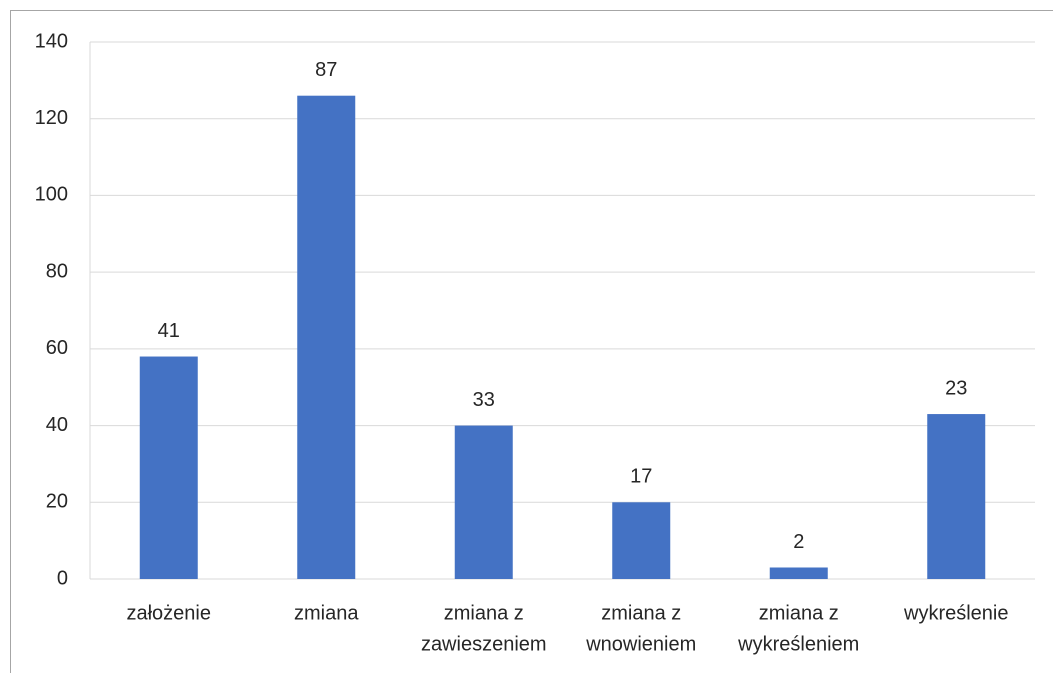 The height and width of the screenshot is (673, 1053). What do you see at coordinates (51, 195) in the screenshot?
I see `y-tick-label: 100` at bounding box center [51, 195].